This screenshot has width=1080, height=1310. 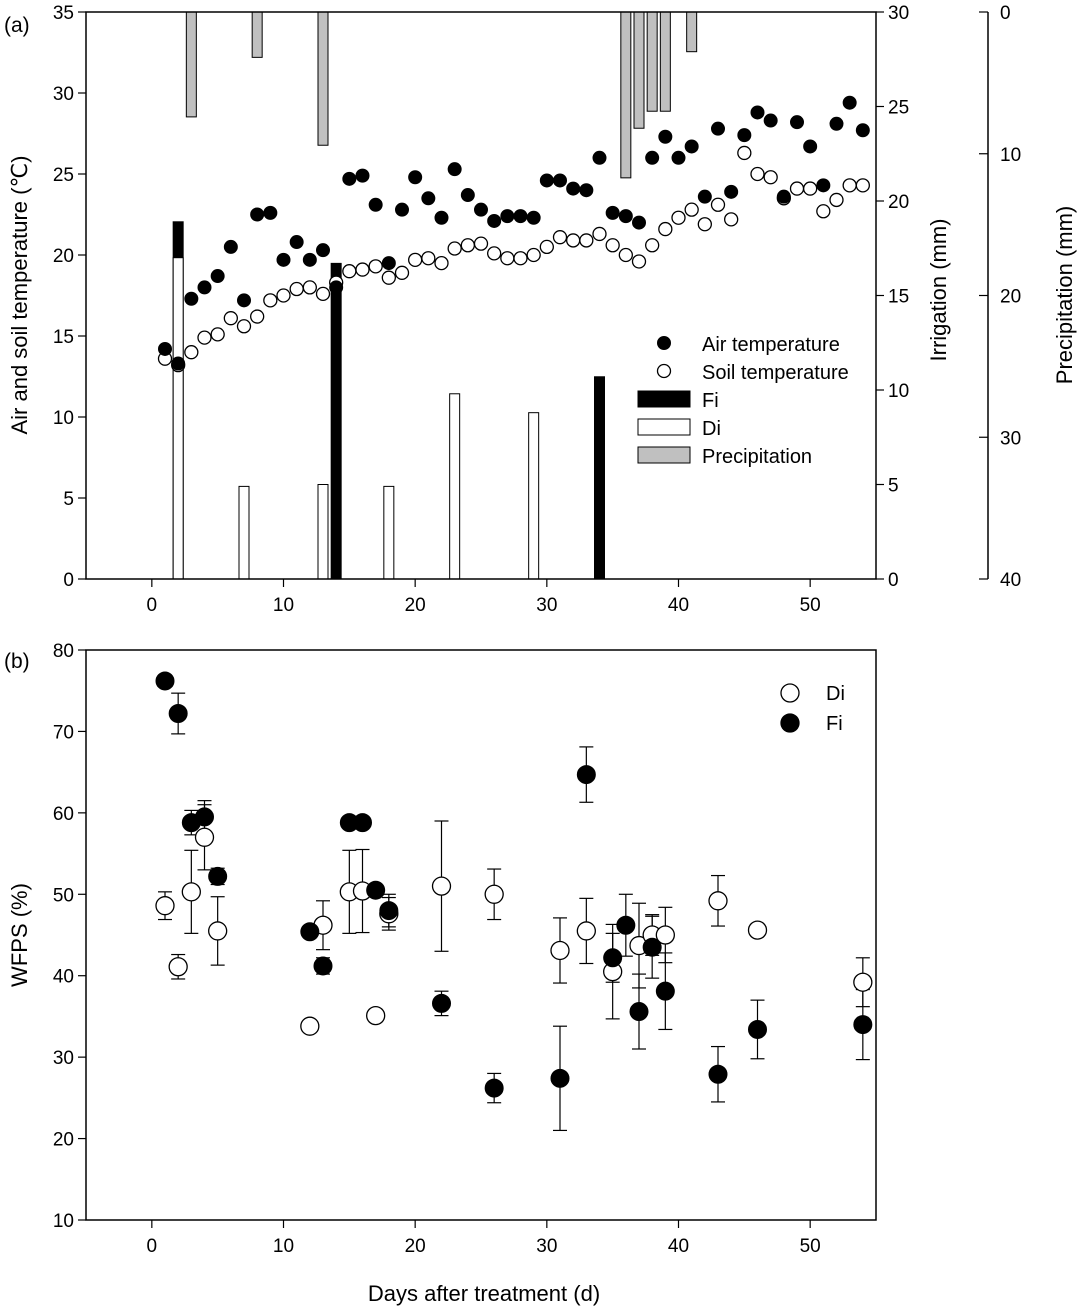 I want to click on panel-a-irrigation-tick-label: 10, so click(x=898, y=391).